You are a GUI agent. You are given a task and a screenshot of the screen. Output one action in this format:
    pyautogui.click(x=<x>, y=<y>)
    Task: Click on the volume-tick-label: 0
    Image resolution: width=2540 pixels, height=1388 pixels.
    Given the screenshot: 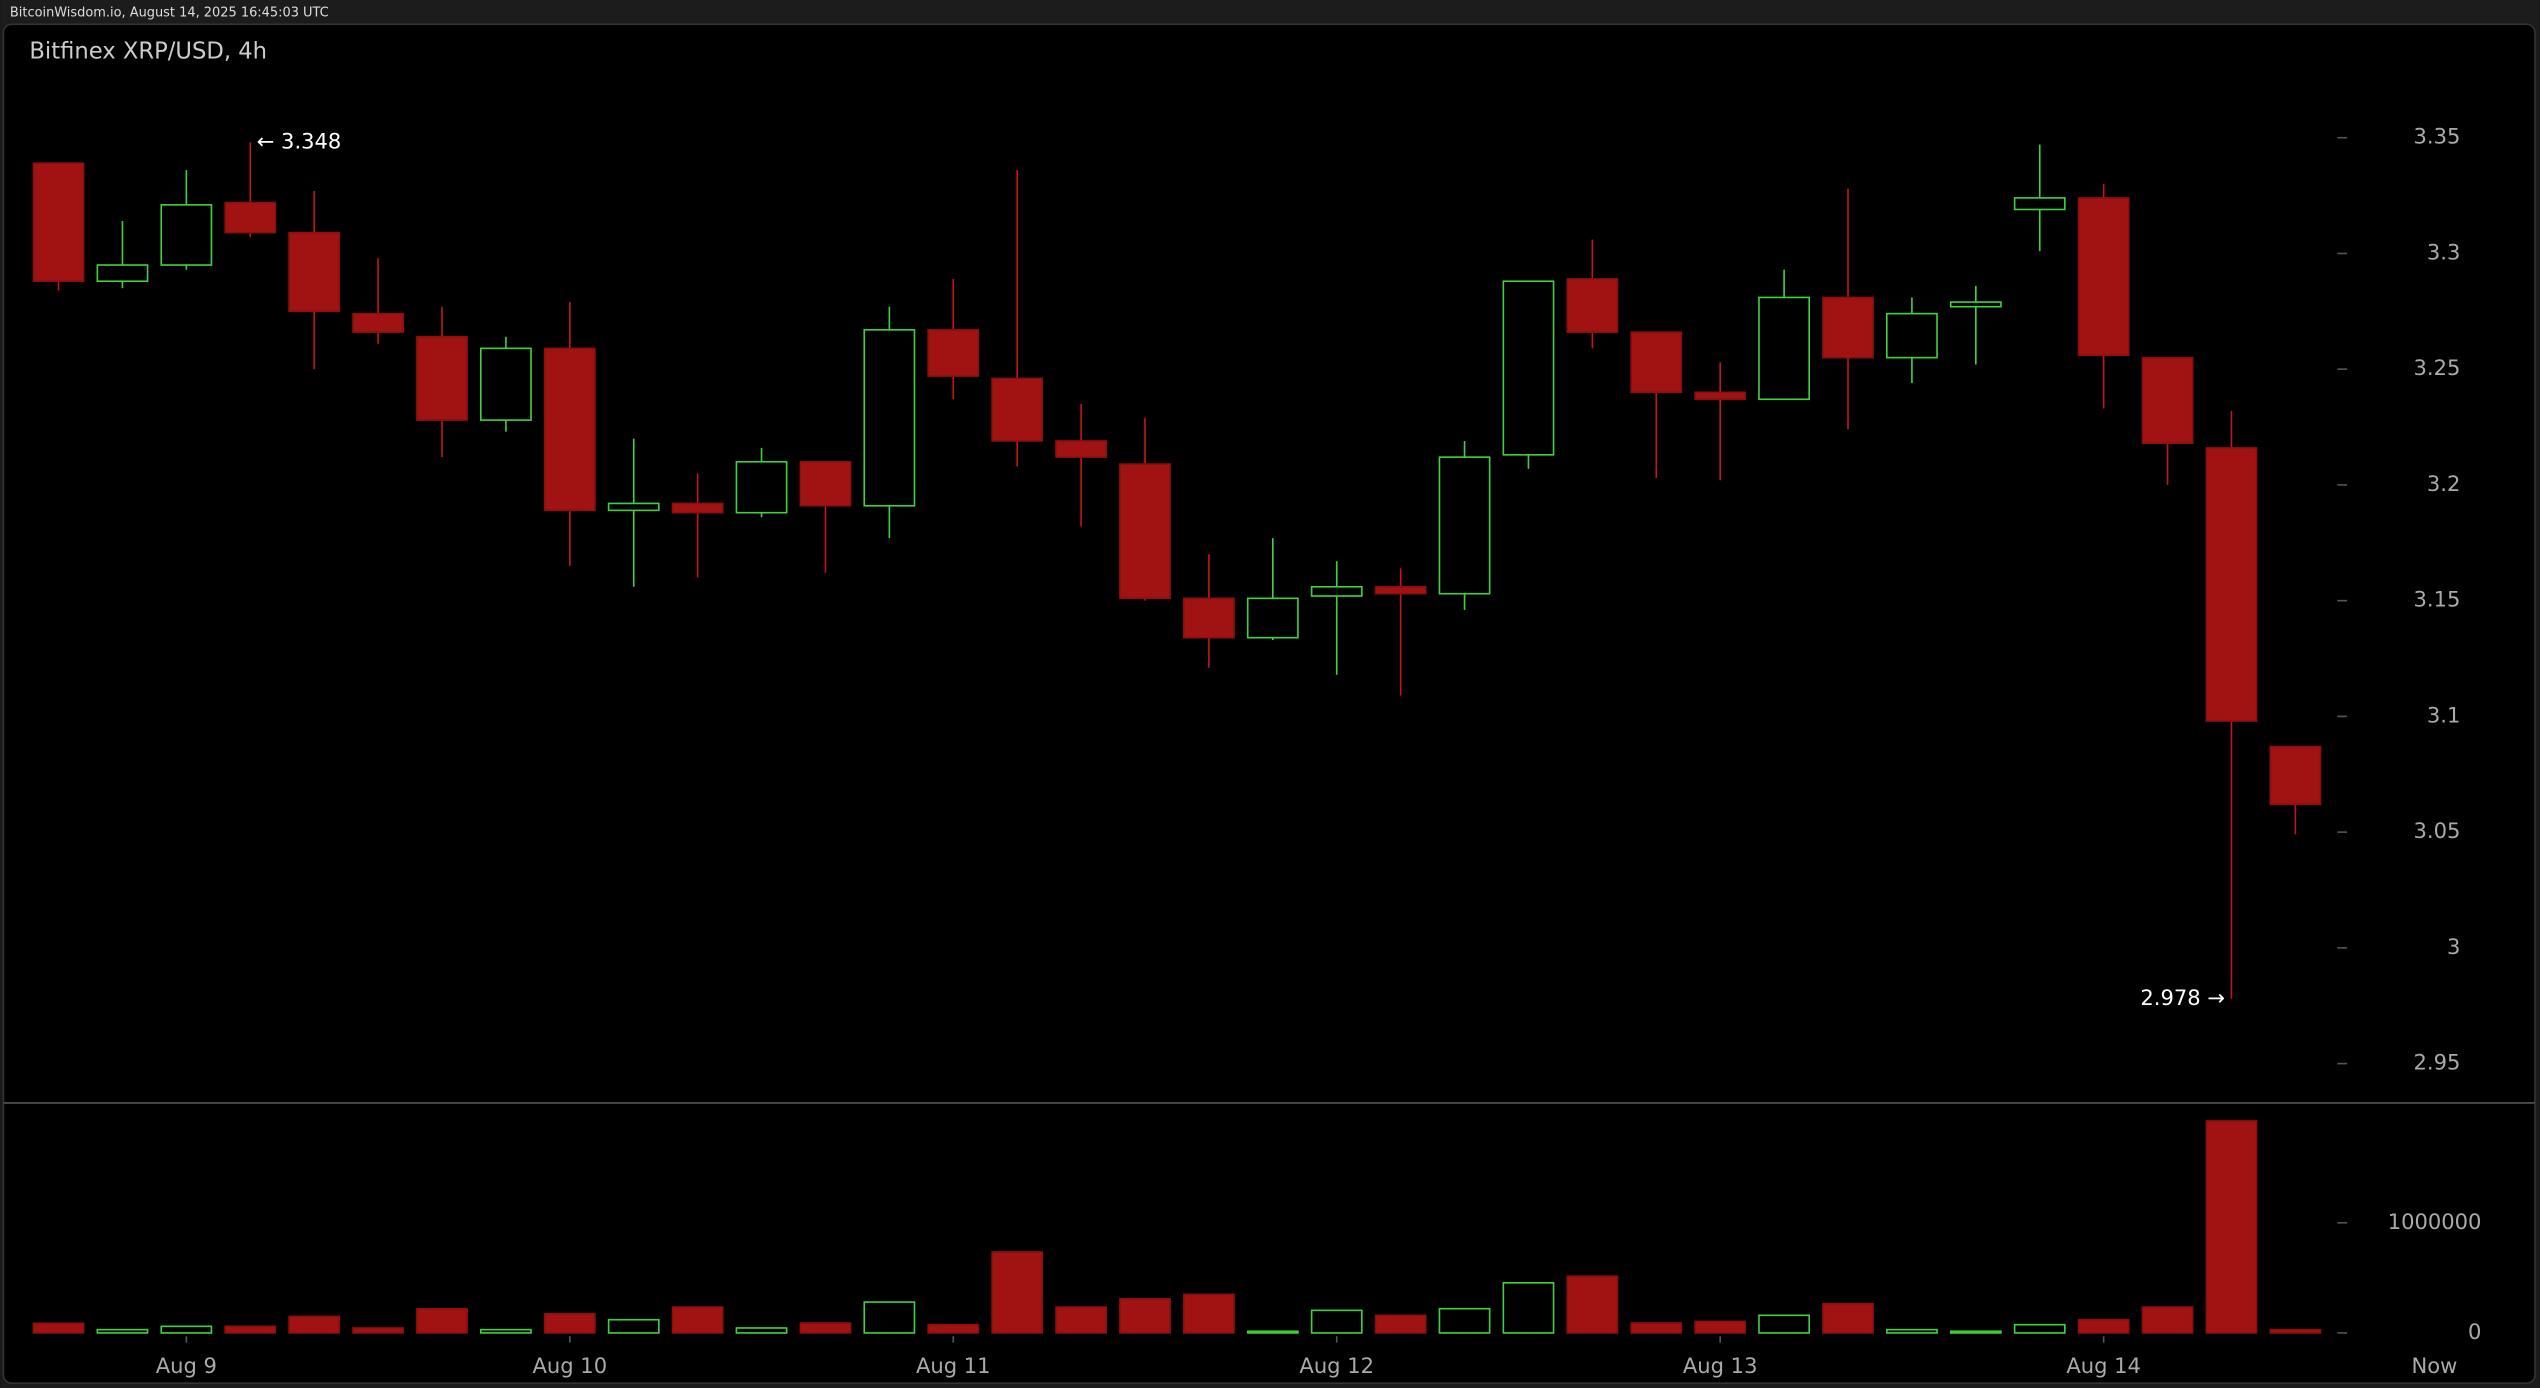 What is the action you would take?
    pyautogui.click(x=2474, y=1331)
    